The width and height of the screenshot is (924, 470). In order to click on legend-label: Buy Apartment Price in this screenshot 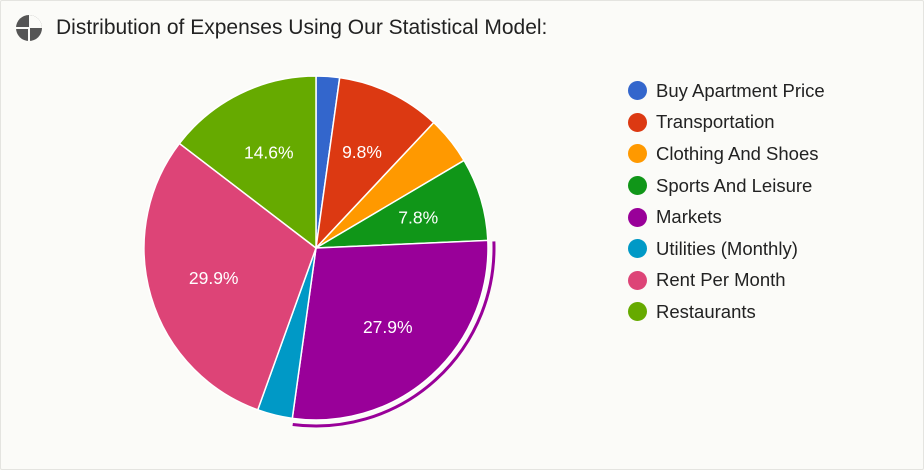, I will do `click(740, 90)`.